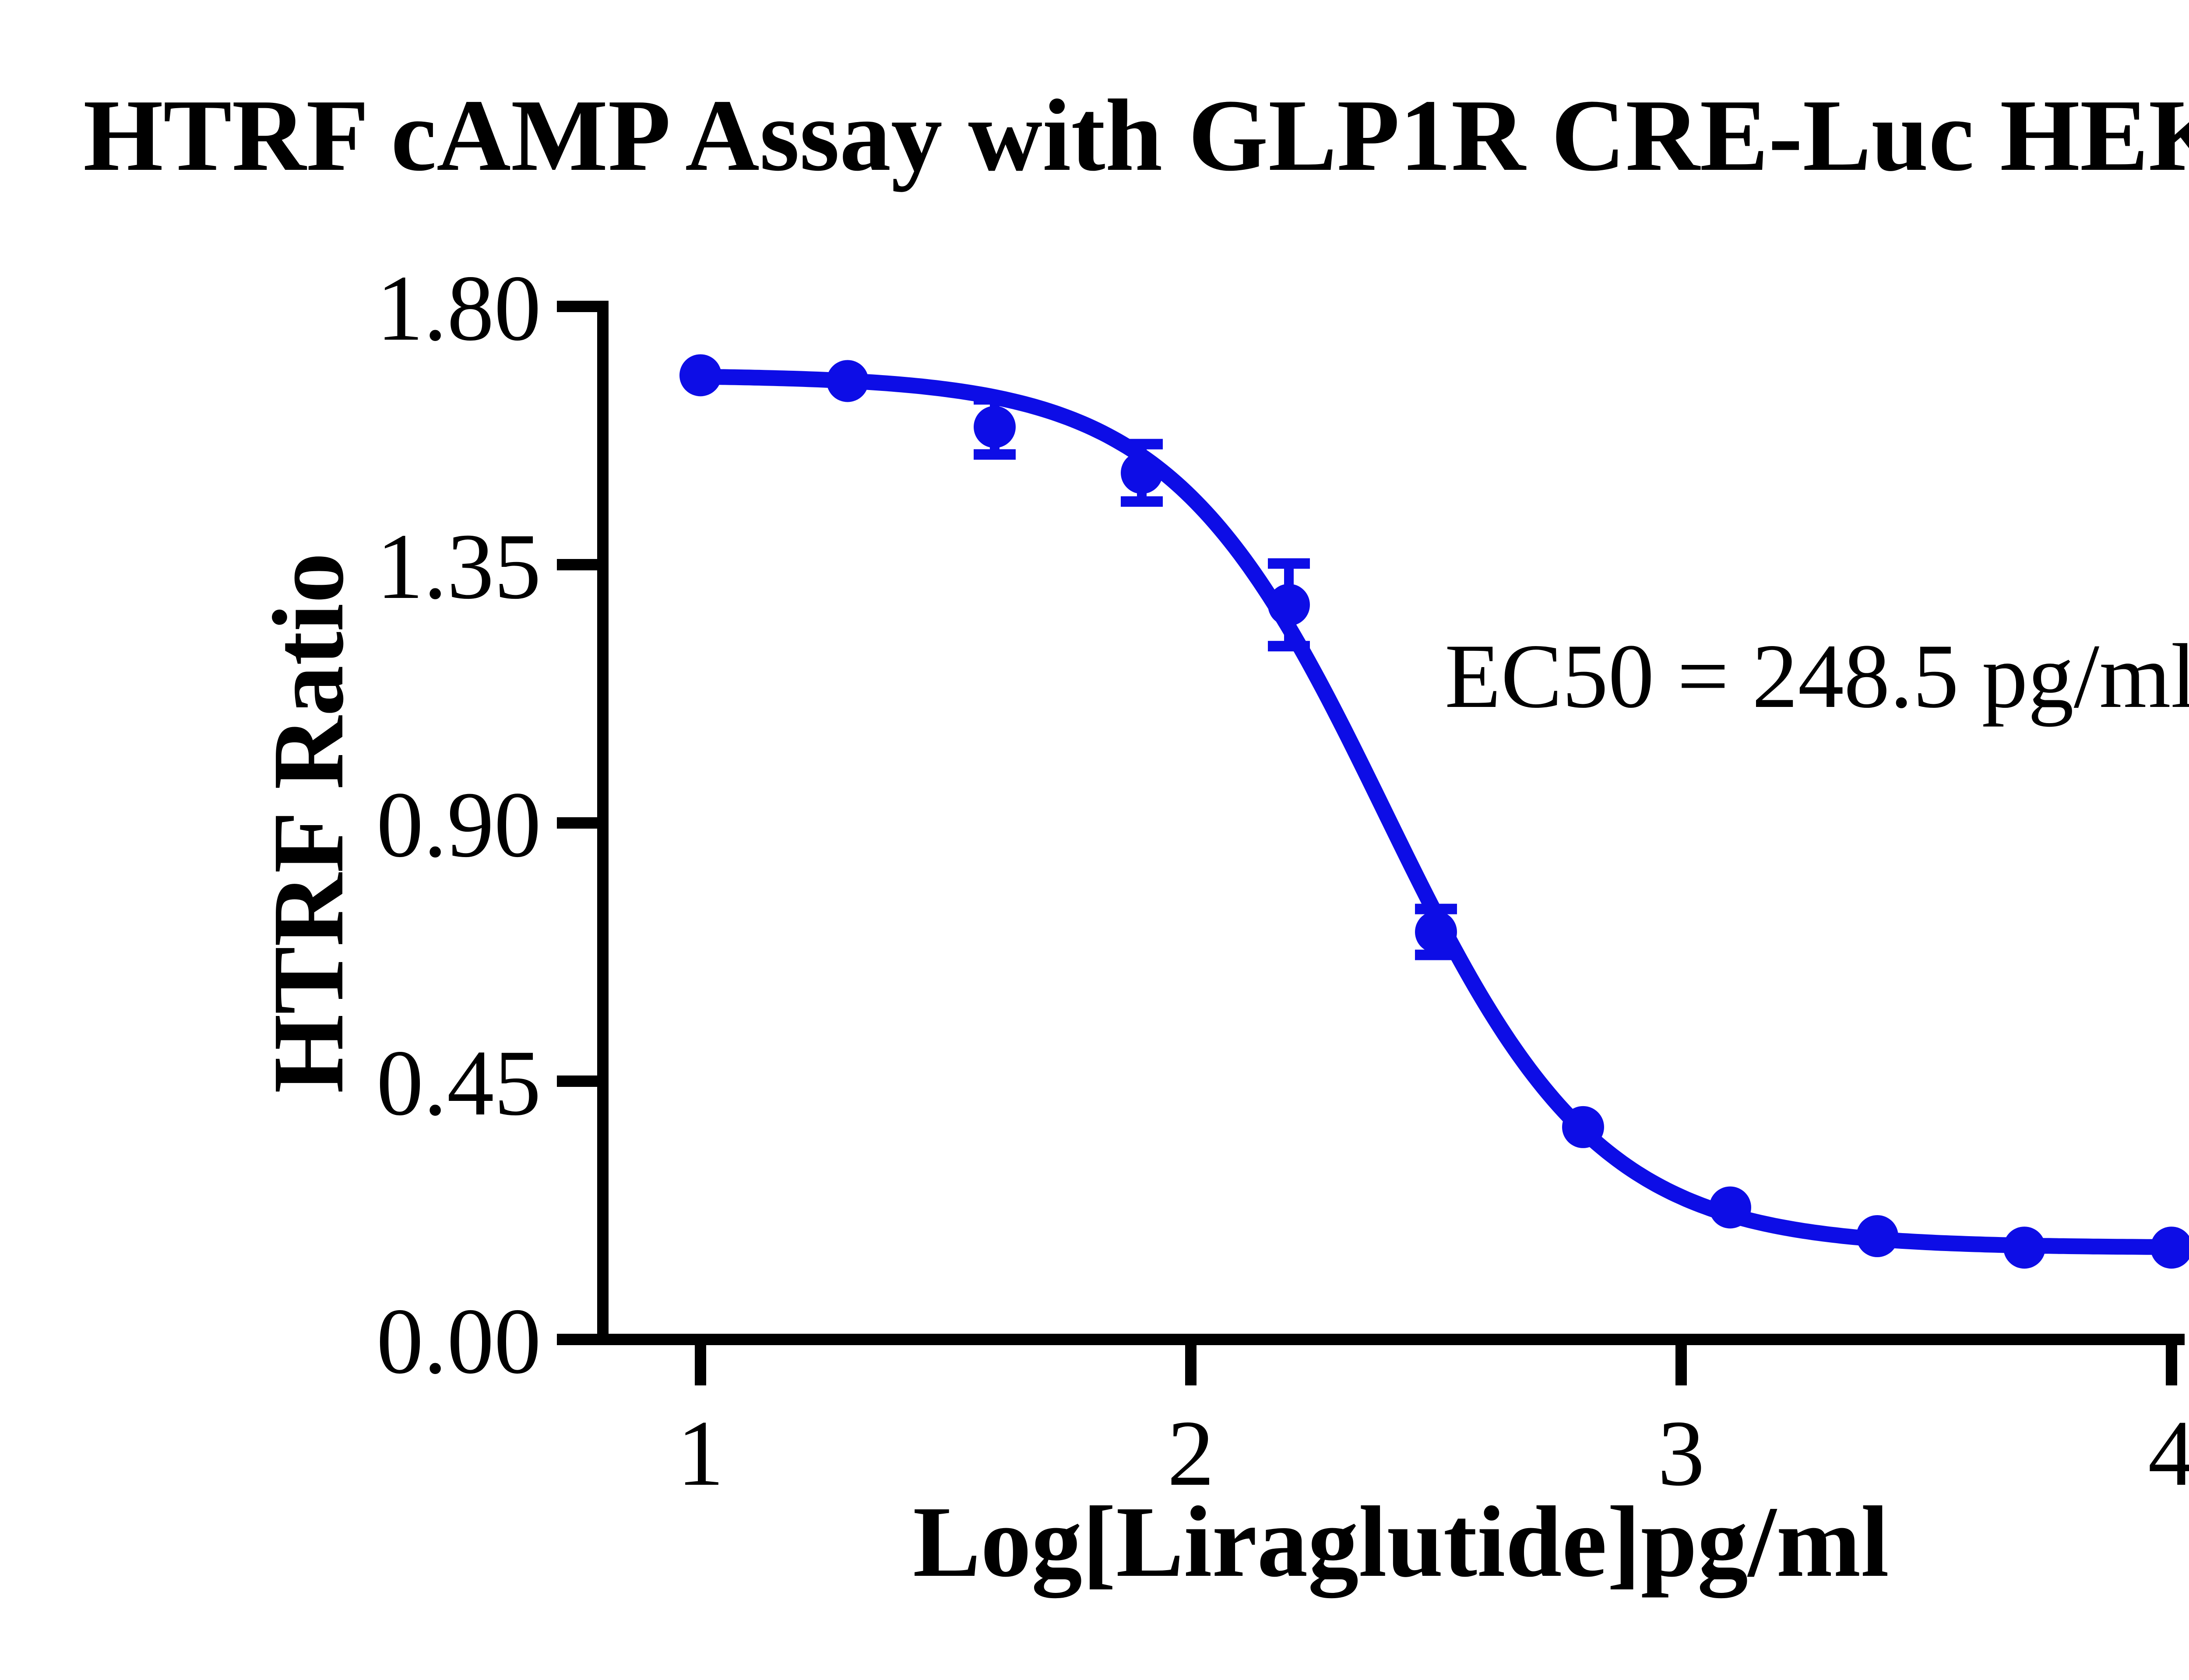 The height and width of the screenshot is (1680, 2189). What do you see at coordinates (459, 308) in the screenshot?
I see `y-tick-label: 1.80` at bounding box center [459, 308].